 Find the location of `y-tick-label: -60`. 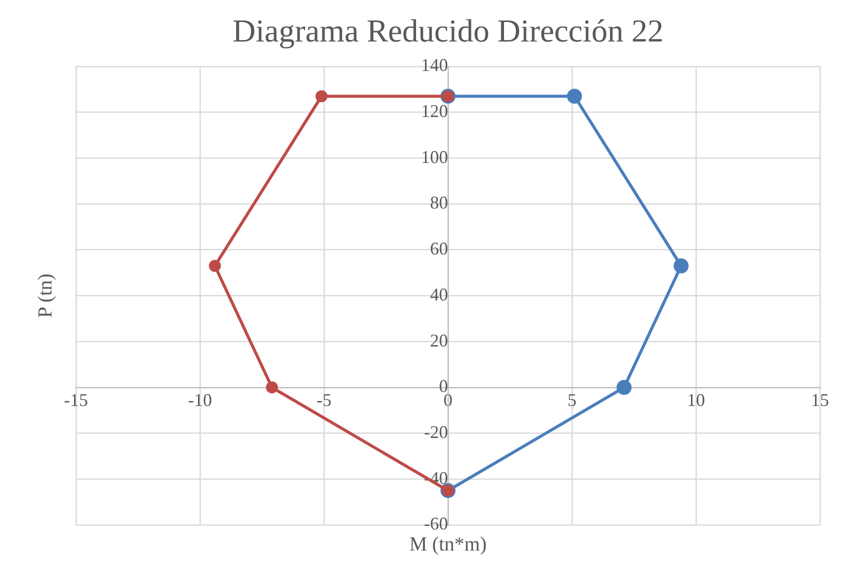

y-tick-label: -60 is located at coordinates (436, 524).